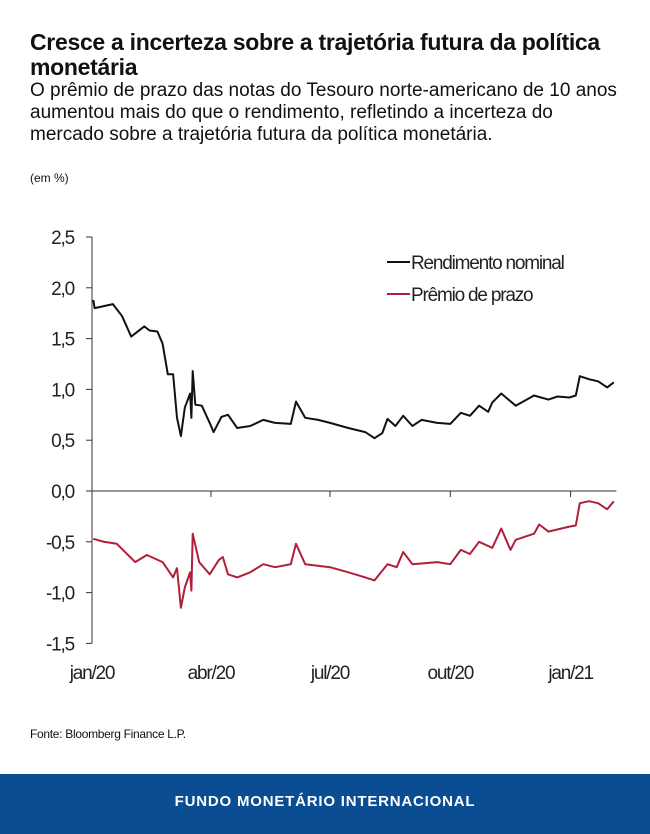 The height and width of the screenshot is (834, 650). I want to click on x-tick-label: jan/20, so click(92, 673).